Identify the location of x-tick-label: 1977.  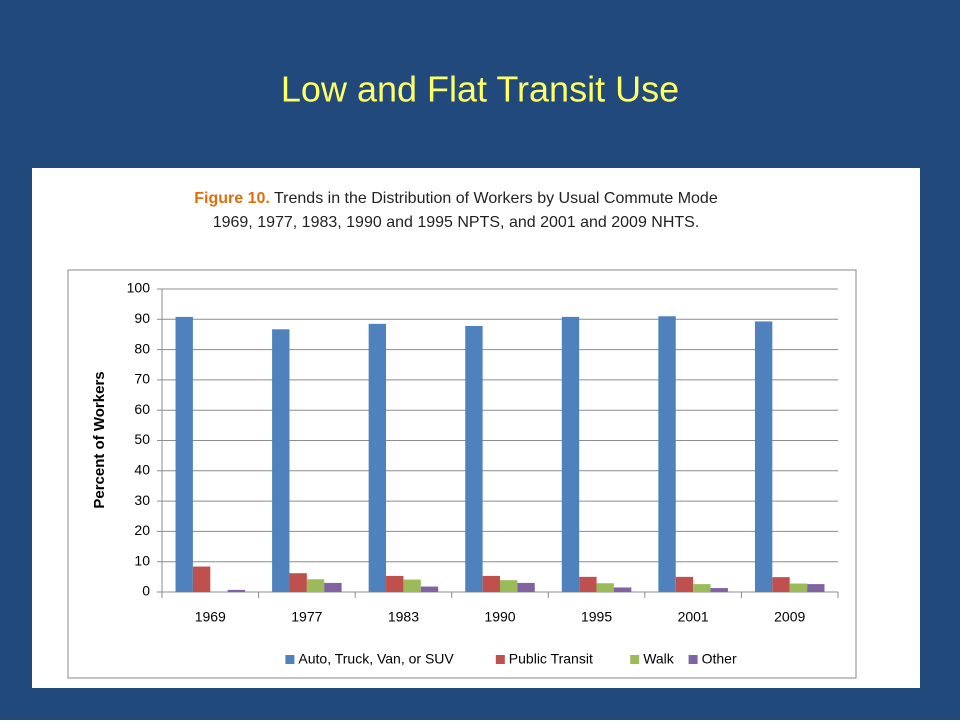
(306, 617).